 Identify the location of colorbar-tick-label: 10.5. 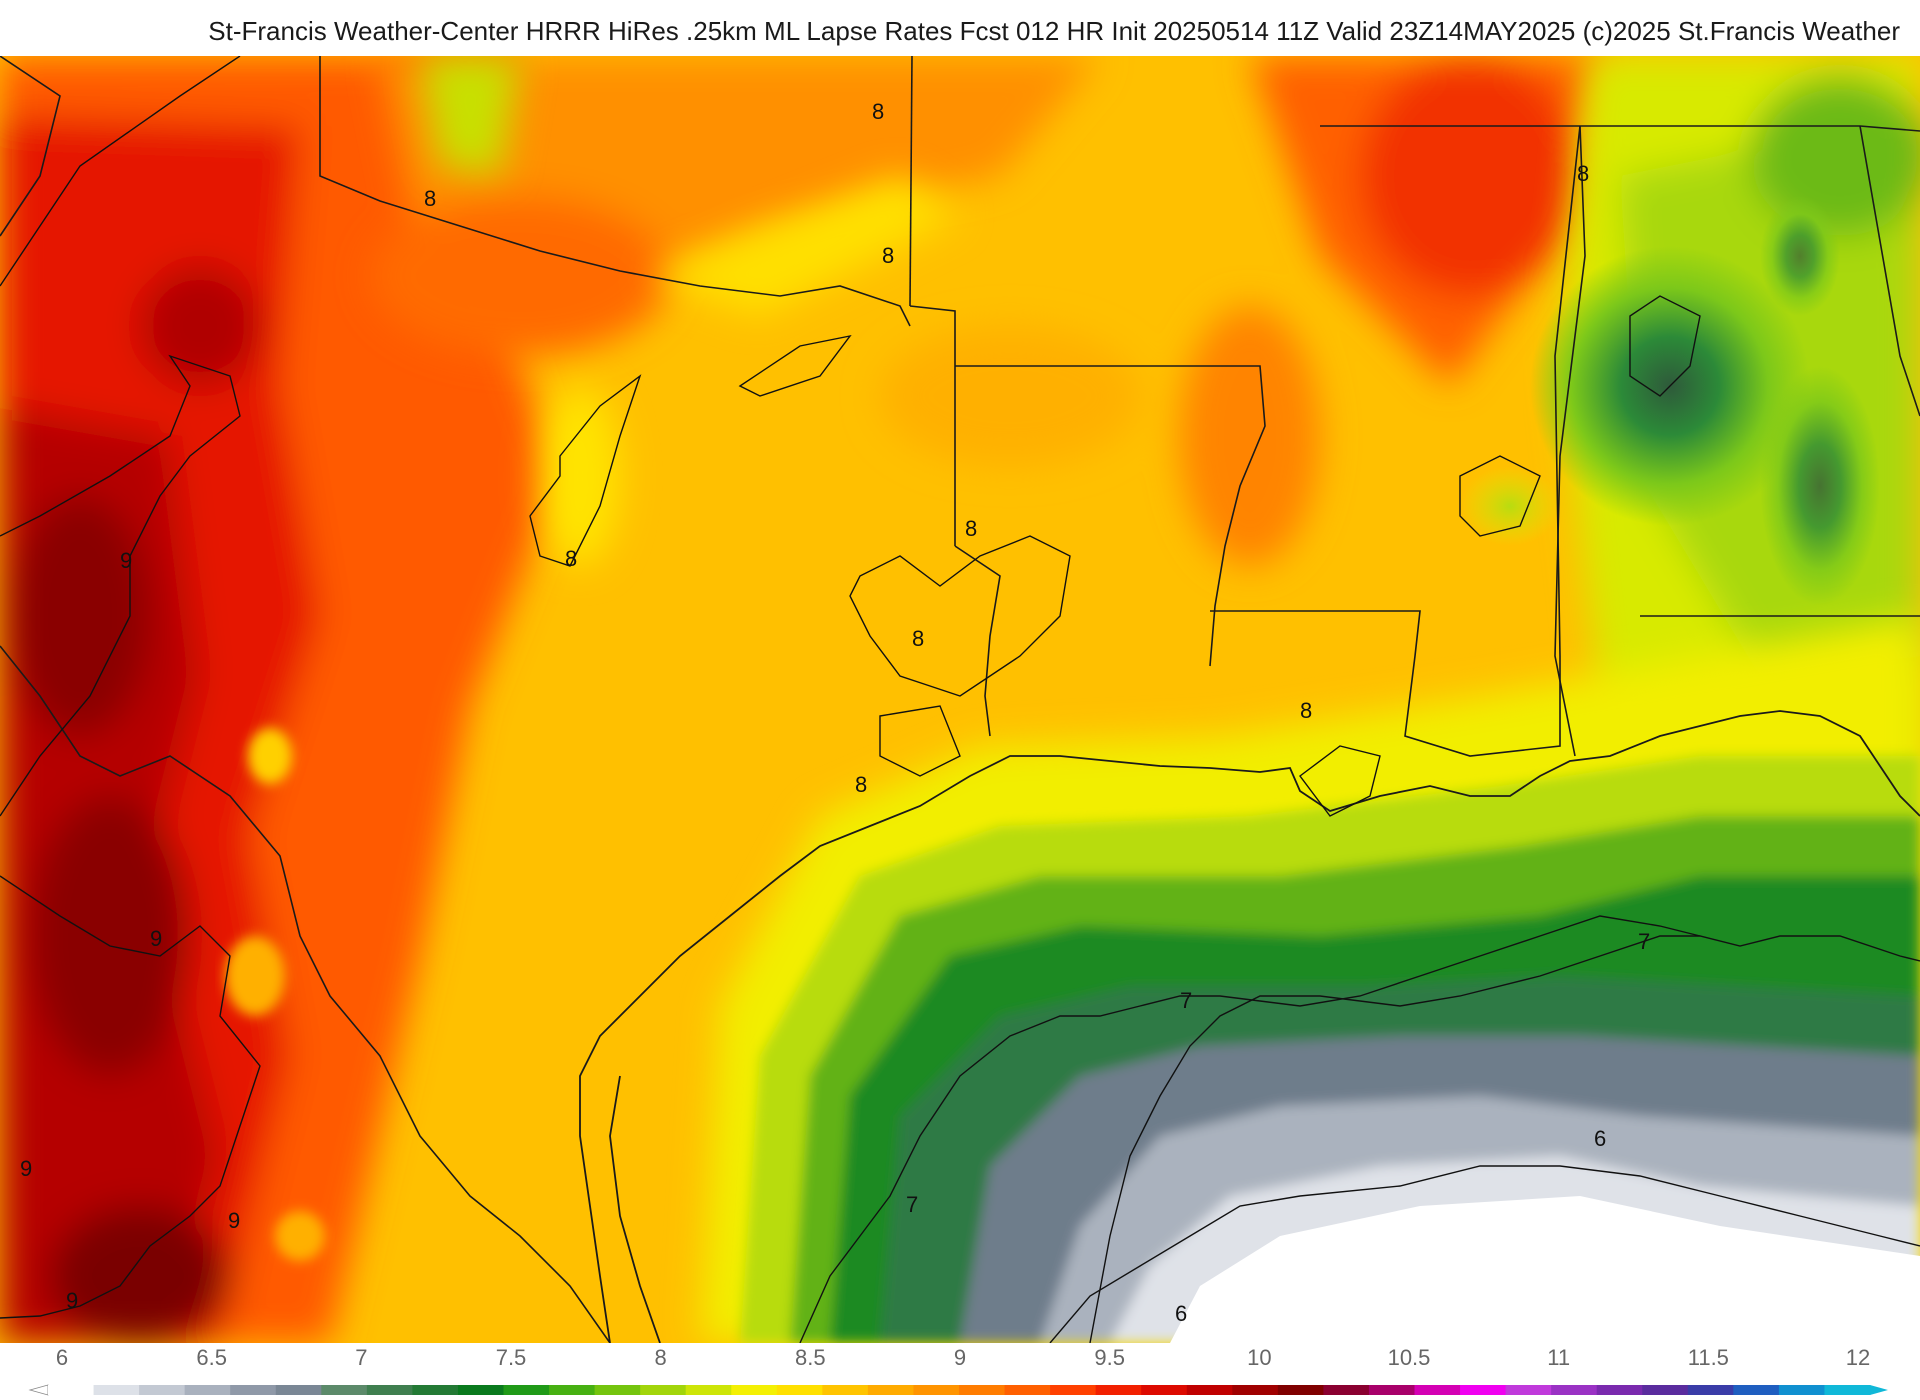
(1409, 1357).